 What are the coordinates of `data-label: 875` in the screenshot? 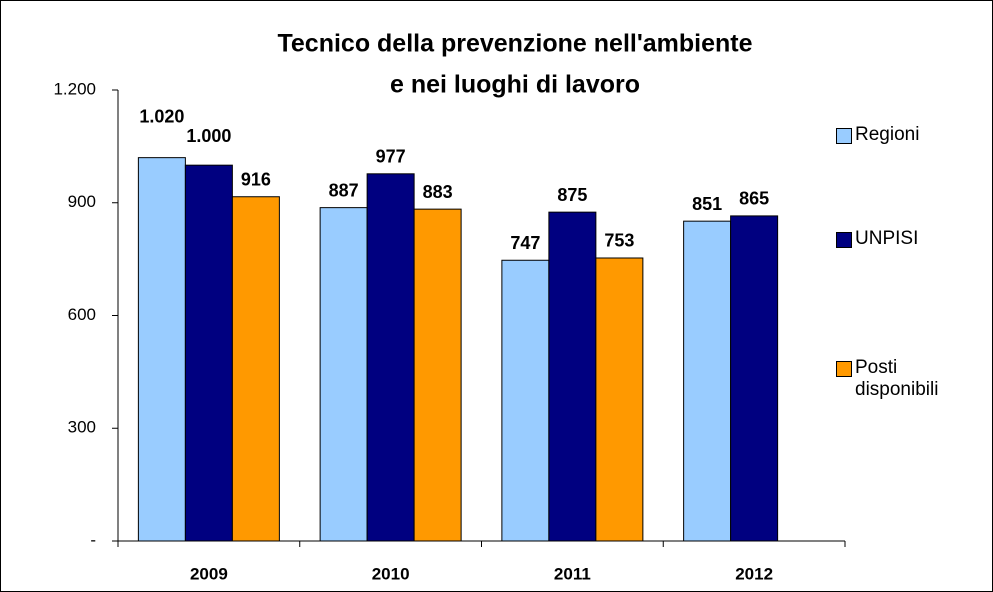 It's located at (572, 195).